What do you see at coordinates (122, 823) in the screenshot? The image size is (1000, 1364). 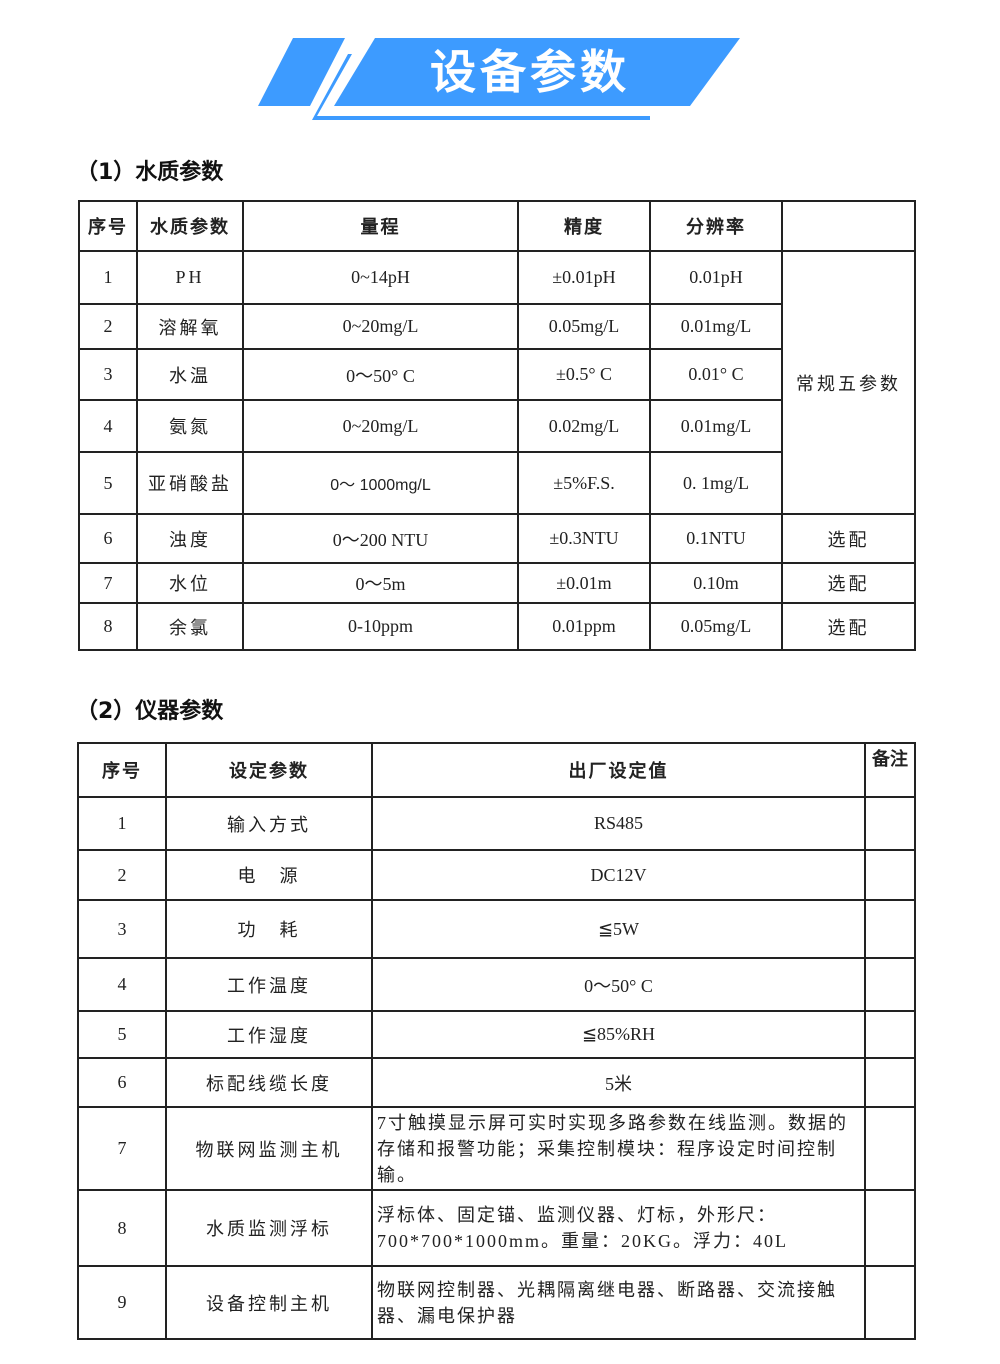 I see `table-cell: 1` at bounding box center [122, 823].